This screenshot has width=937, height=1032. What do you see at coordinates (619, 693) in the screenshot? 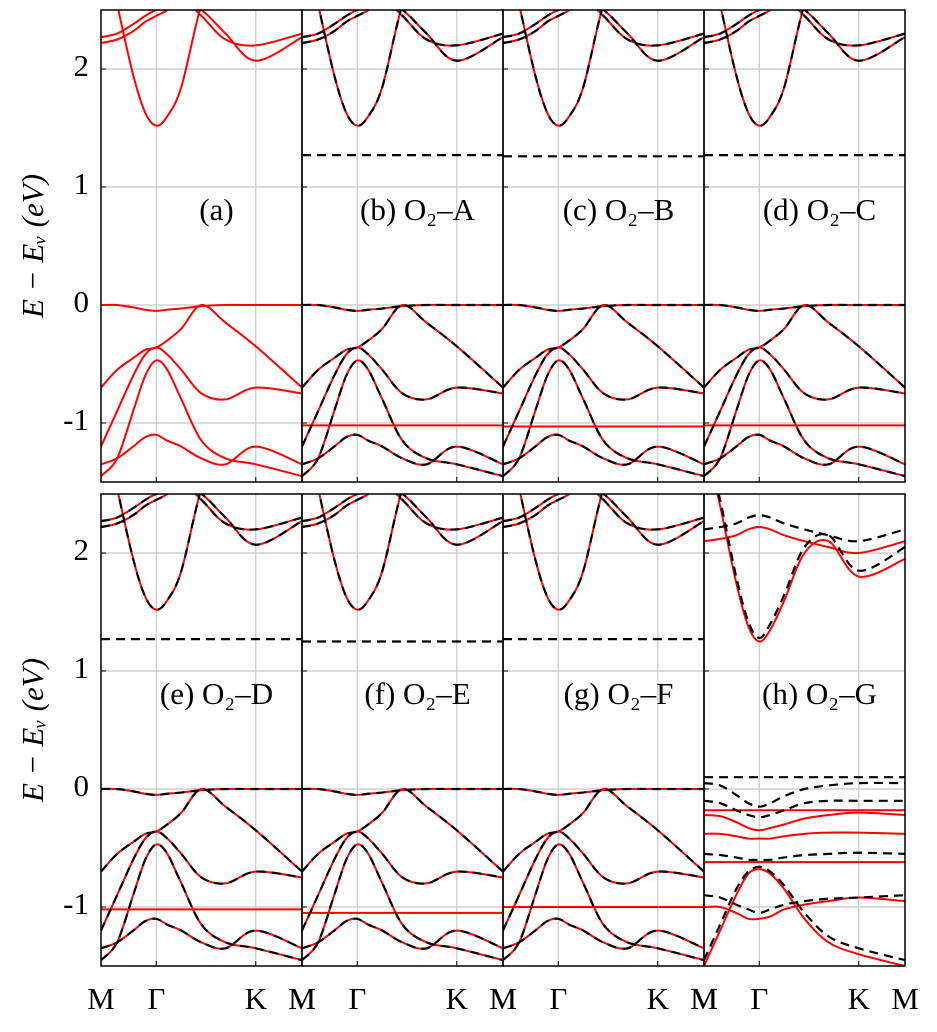
I see `panel-label: (g) O₂–F` at bounding box center [619, 693].